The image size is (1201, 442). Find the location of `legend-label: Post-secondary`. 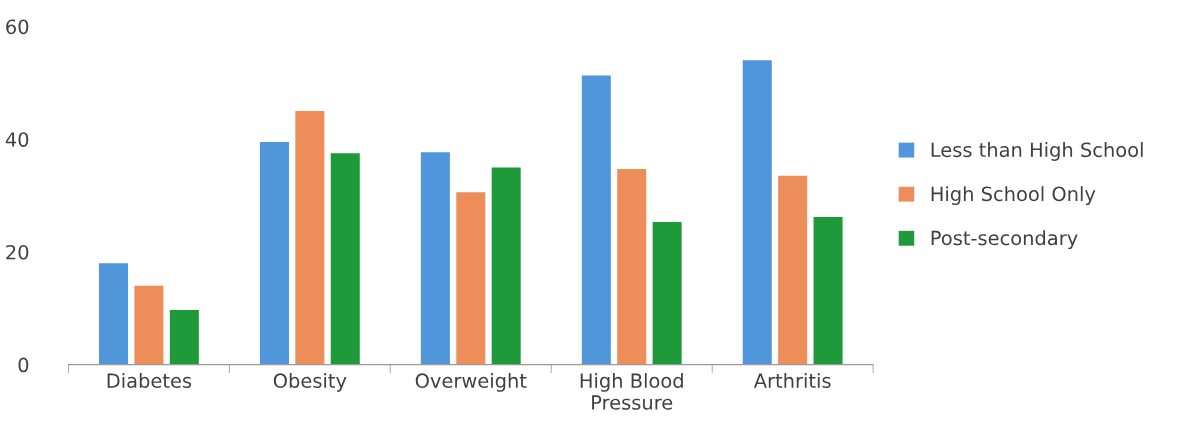

legend-label: Post-secondary is located at coordinates (1004, 240).